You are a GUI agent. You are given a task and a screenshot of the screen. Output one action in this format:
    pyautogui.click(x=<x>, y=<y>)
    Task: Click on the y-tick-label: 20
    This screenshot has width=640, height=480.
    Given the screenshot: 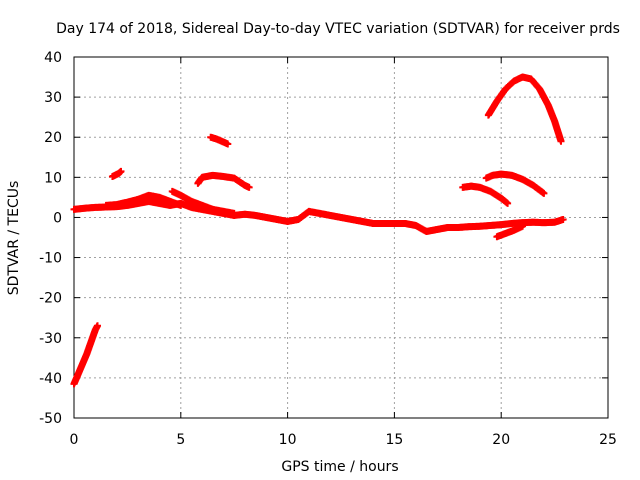 What is the action you would take?
    pyautogui.click(x=53, y=138)
    